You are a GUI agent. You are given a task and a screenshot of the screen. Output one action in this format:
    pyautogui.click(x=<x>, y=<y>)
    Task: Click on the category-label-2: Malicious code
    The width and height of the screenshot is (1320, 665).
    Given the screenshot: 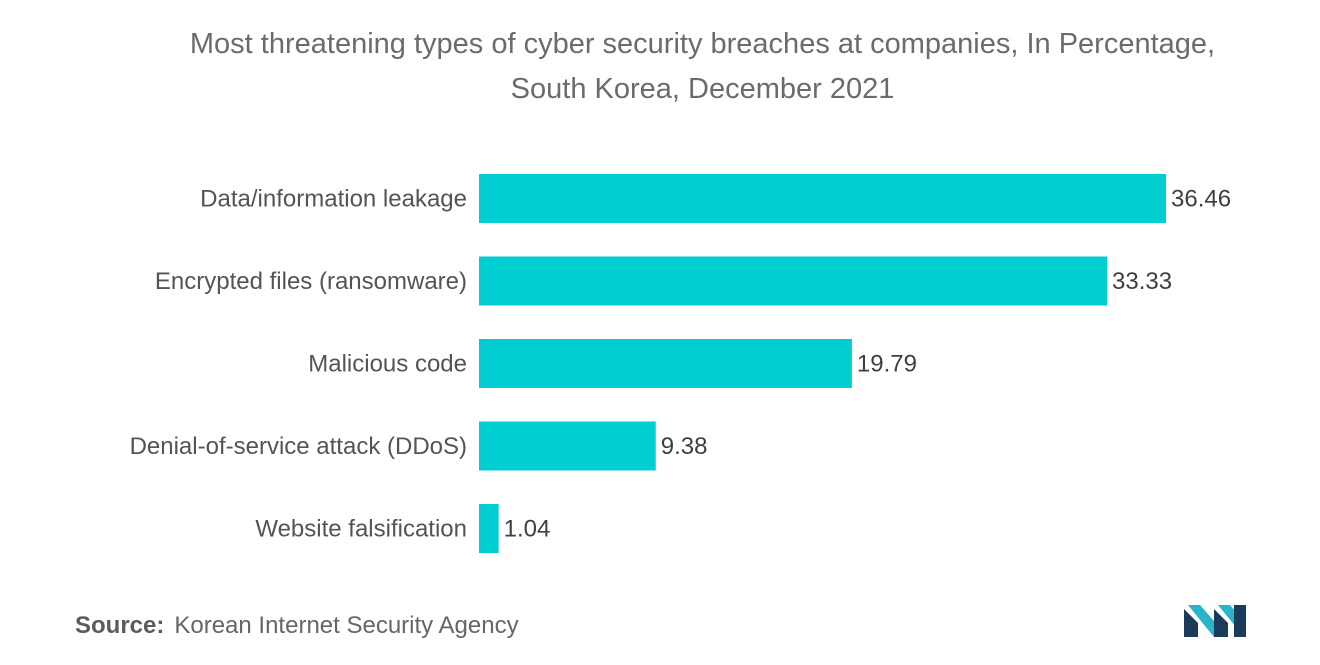 What is the action you would take?
    pyautogui.click(x=387, y=364)
    